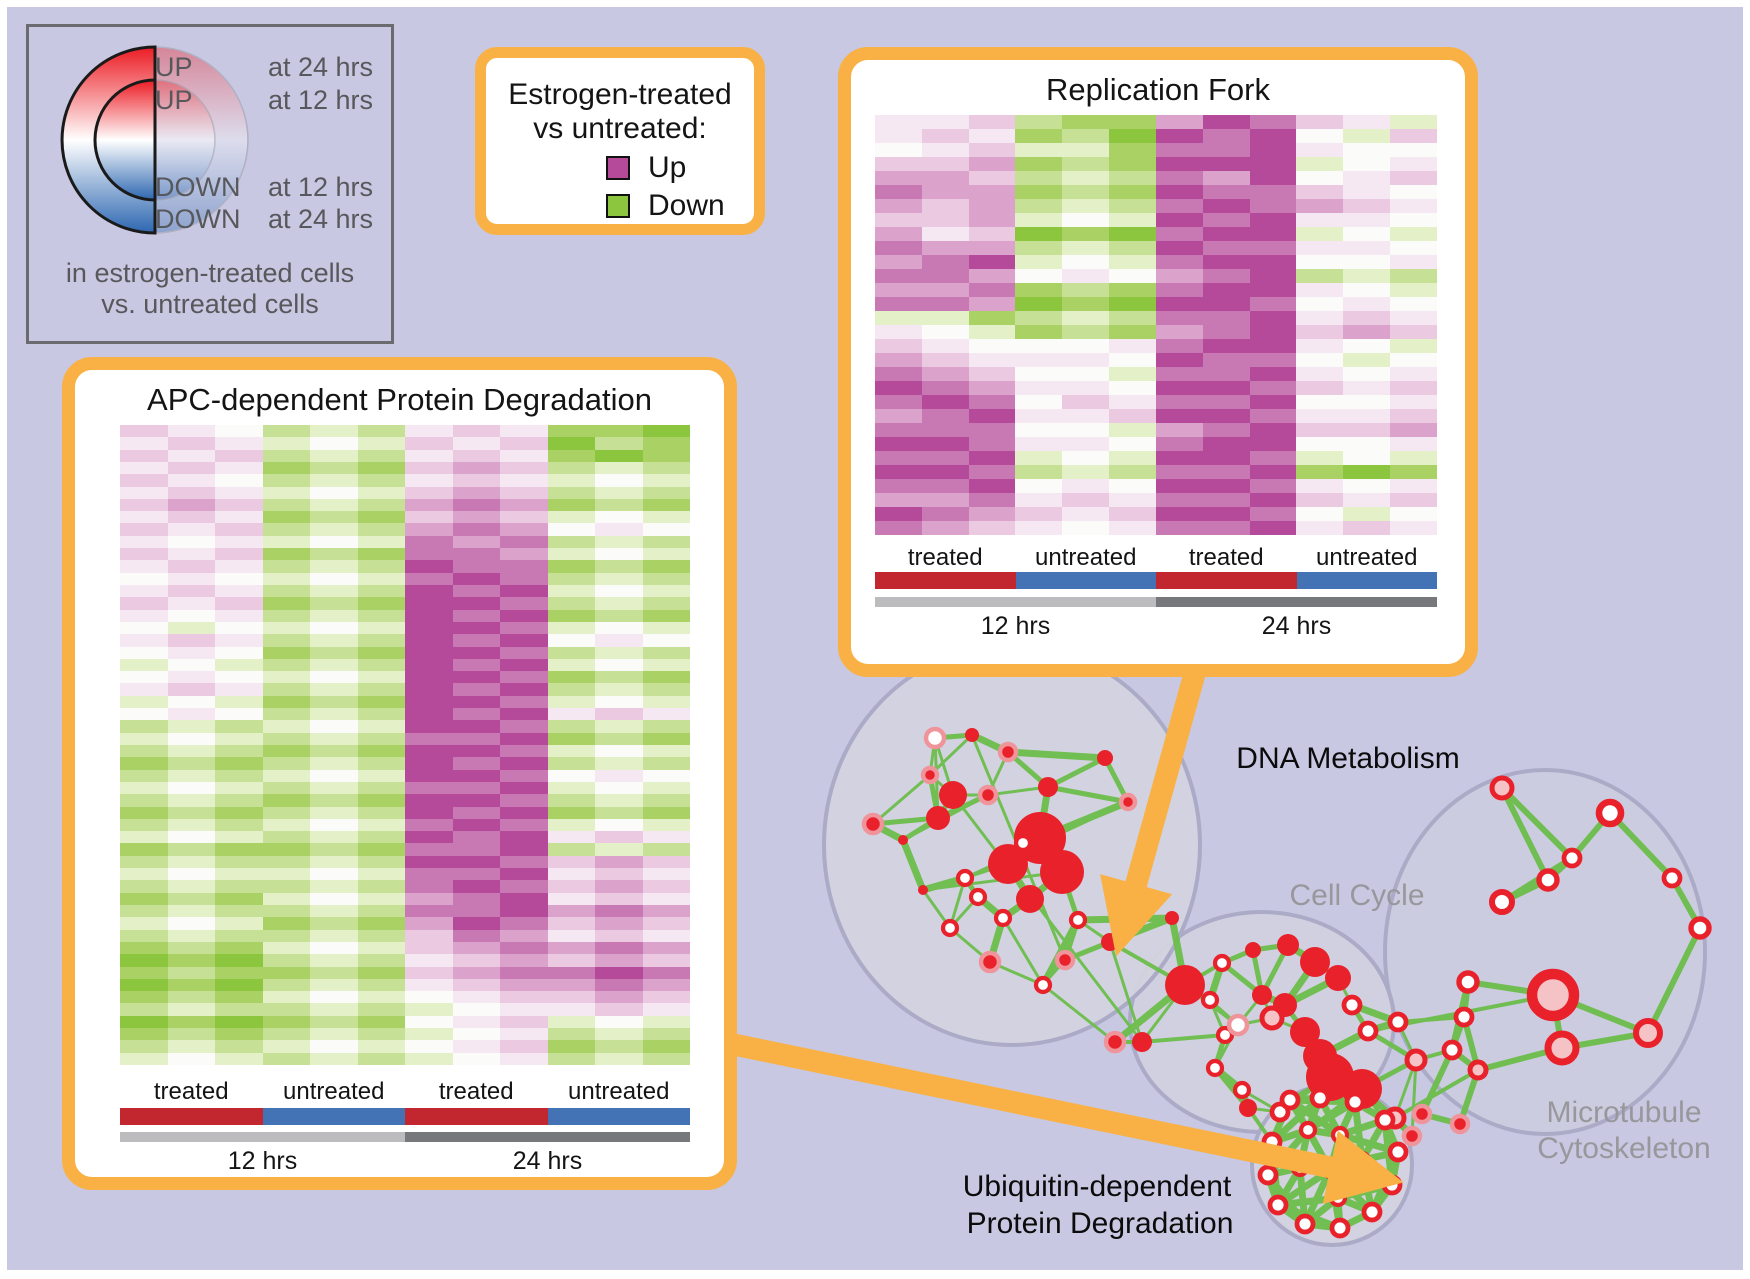 The image size is (1750, 1279). What do you see at coordinates (1015, 602) in the screenshot?
I see `time-bar` at bounding box center [1015, 602].